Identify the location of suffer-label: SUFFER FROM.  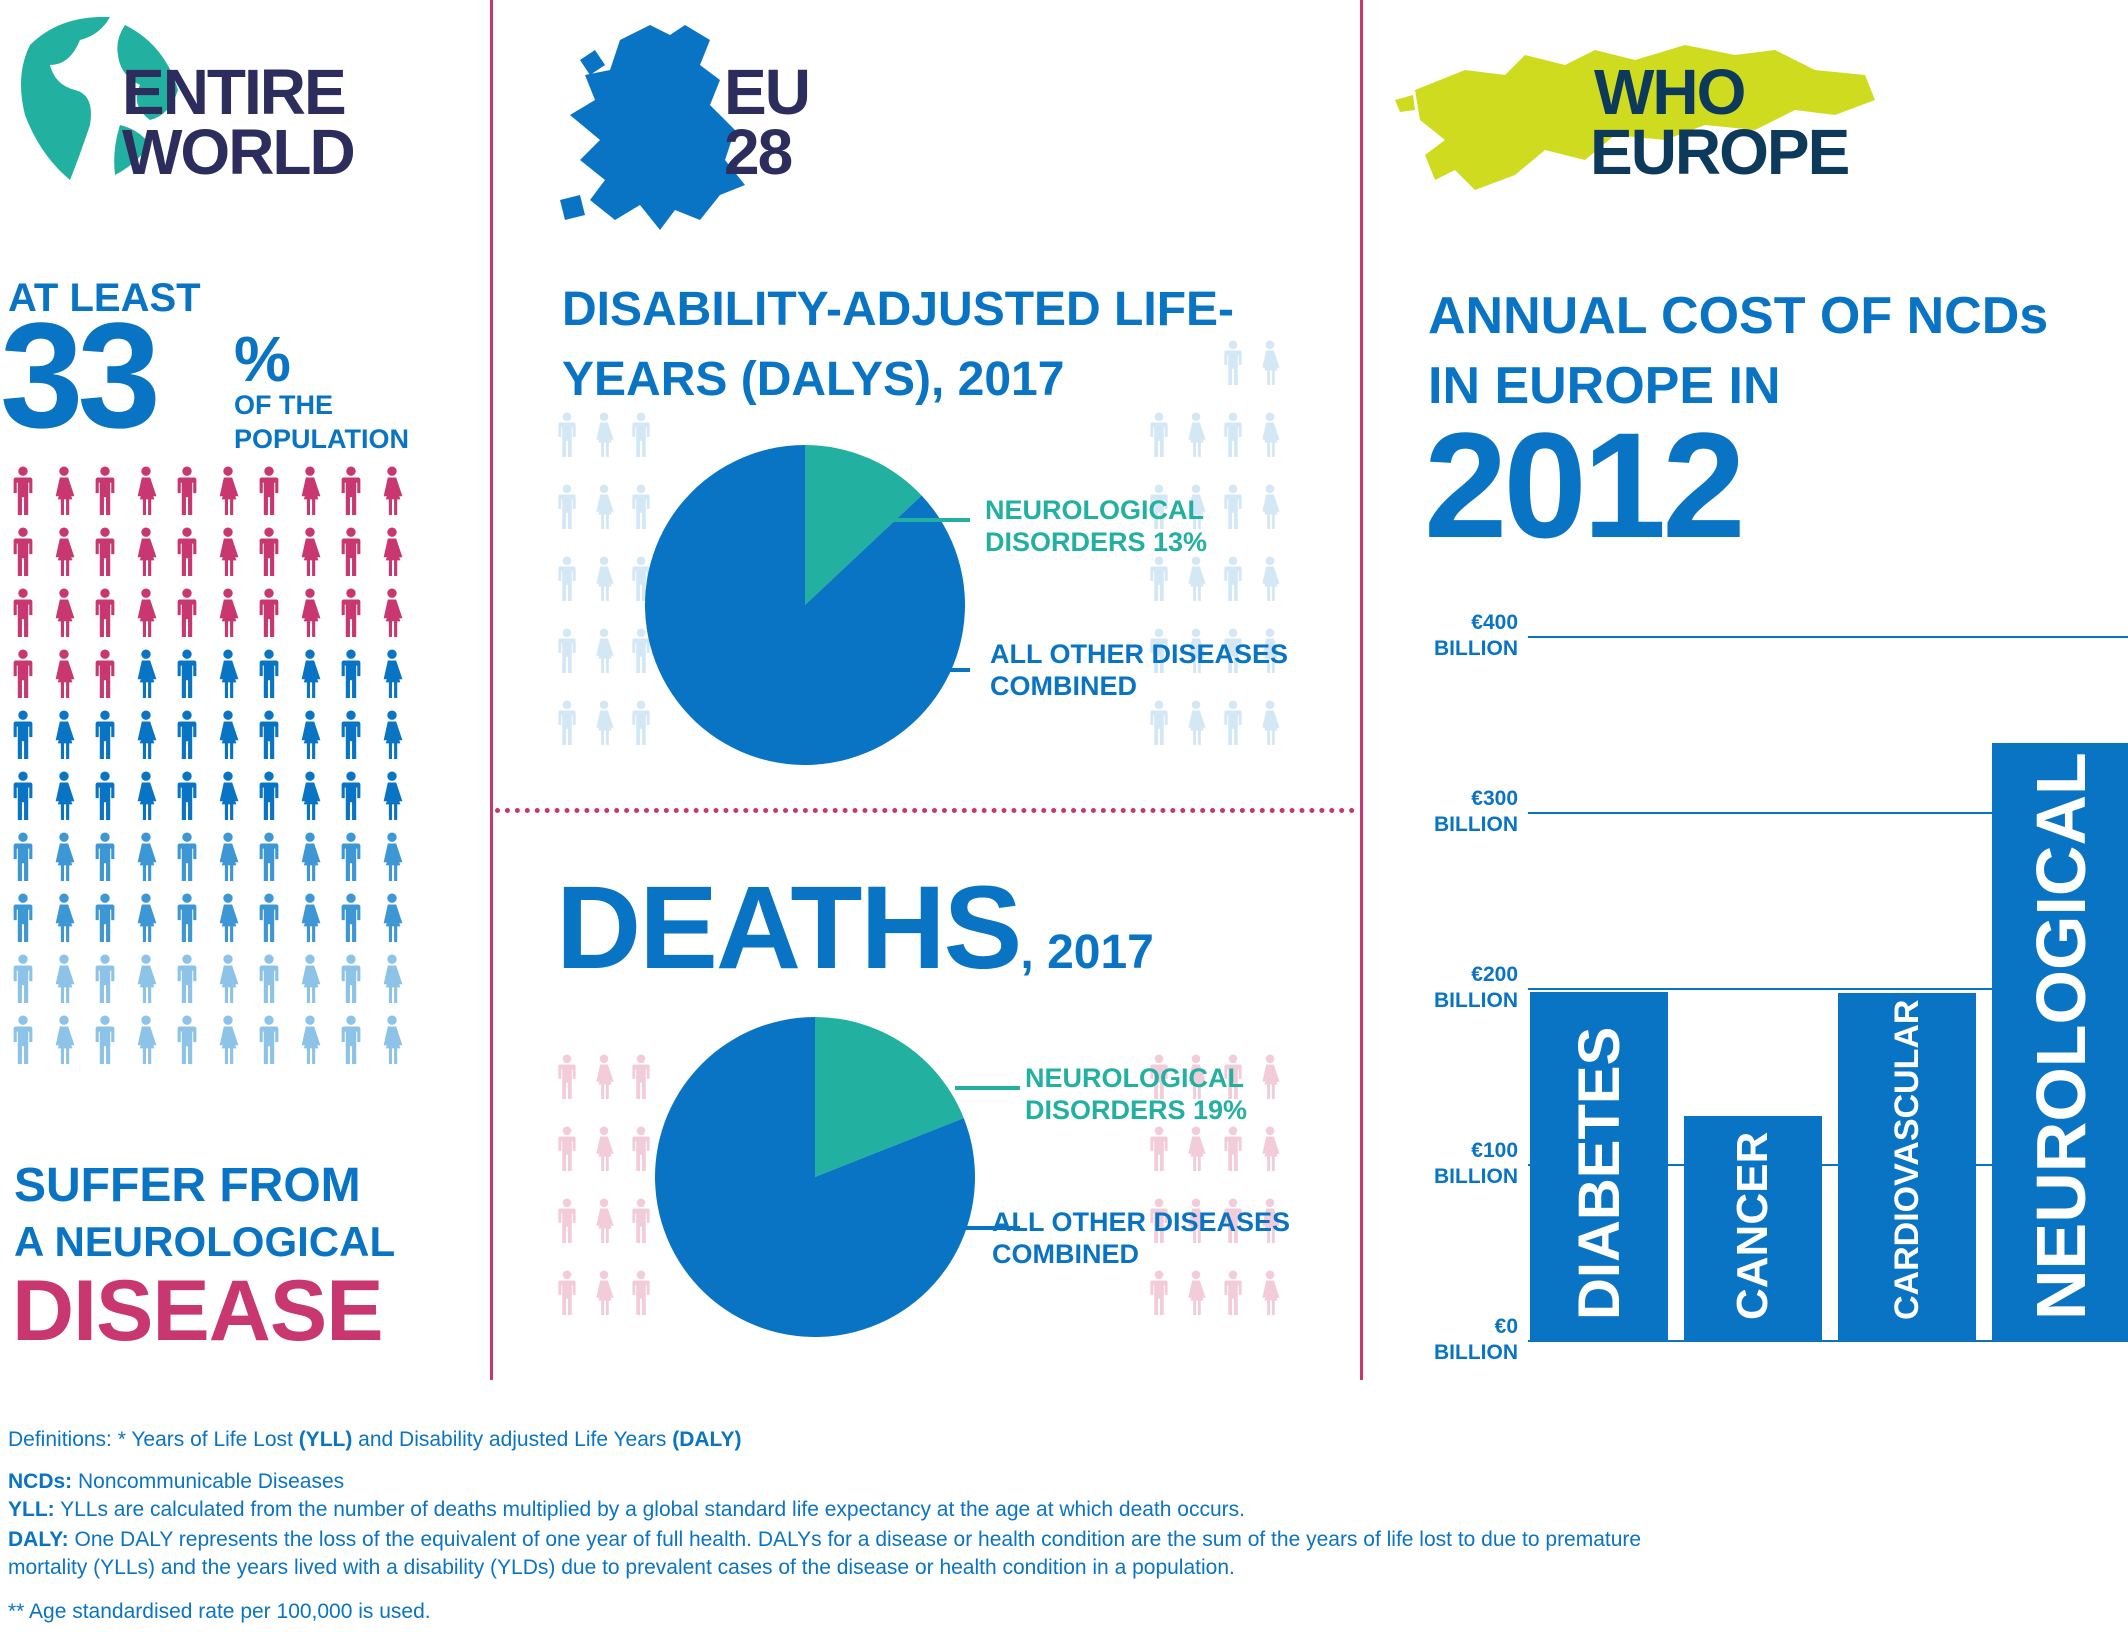
(187, 1185).